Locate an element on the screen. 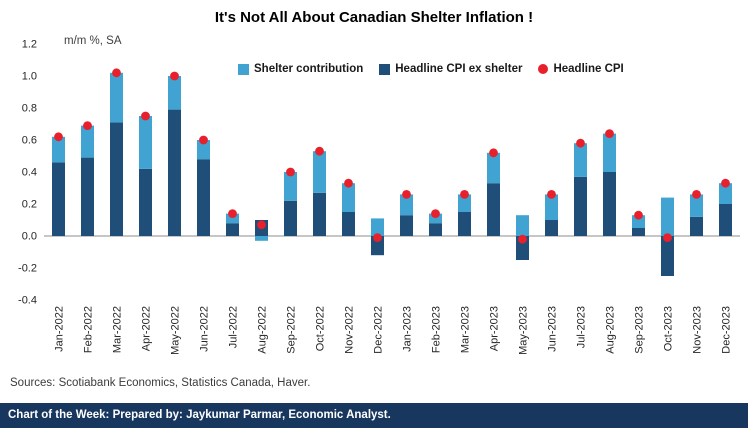  x-axis-label: May-2022 is located at coordinates (176, 330).